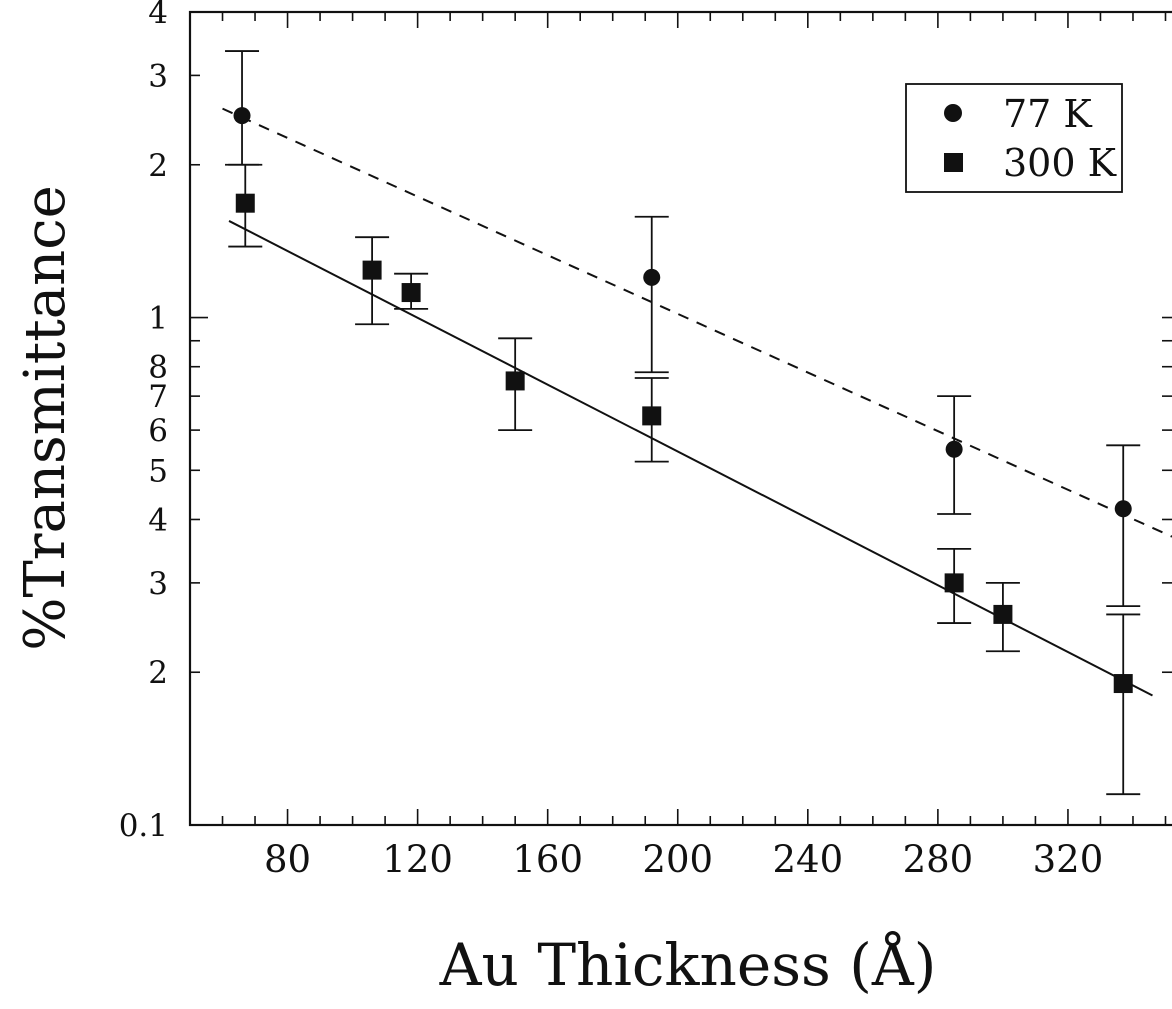  I want to click on legend-box, so click(1014, 138).